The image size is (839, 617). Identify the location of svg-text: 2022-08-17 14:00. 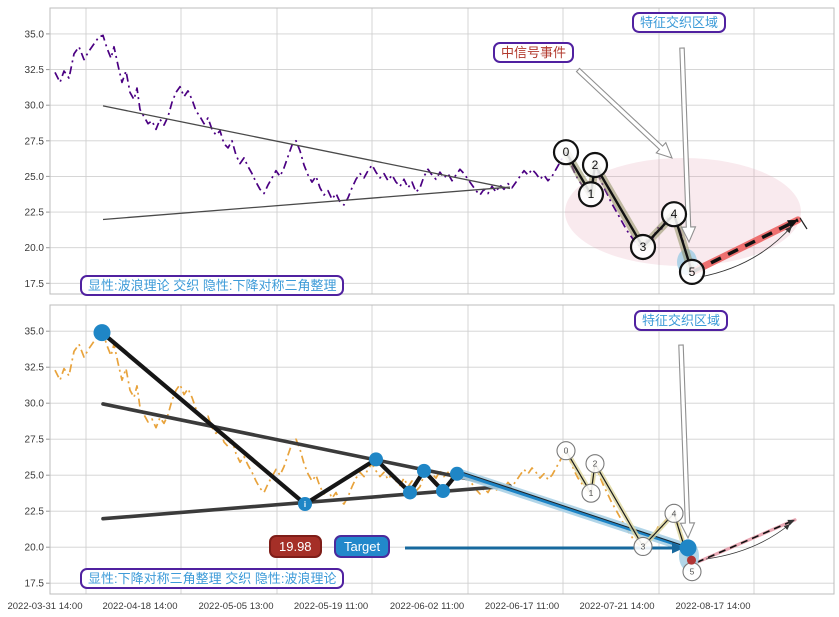
(712, 606).